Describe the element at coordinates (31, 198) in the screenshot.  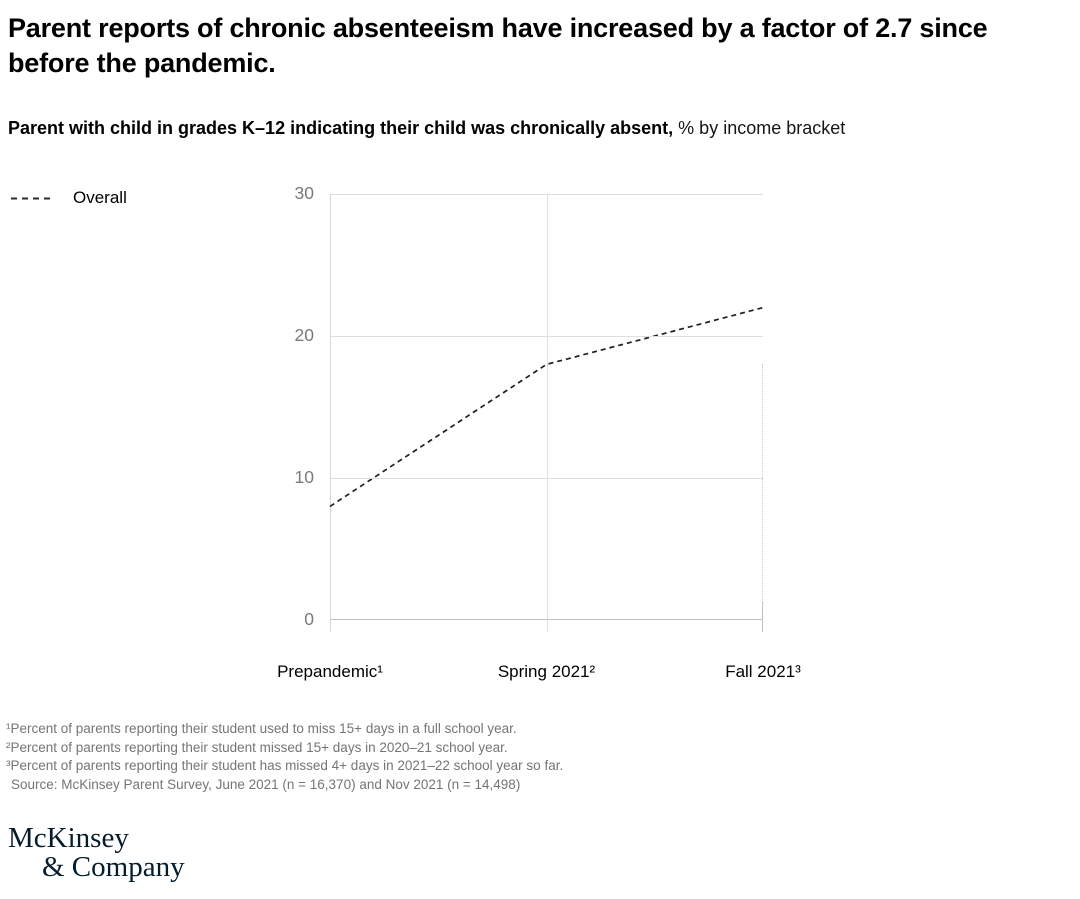
I see `dashed-line-icon` at that location.